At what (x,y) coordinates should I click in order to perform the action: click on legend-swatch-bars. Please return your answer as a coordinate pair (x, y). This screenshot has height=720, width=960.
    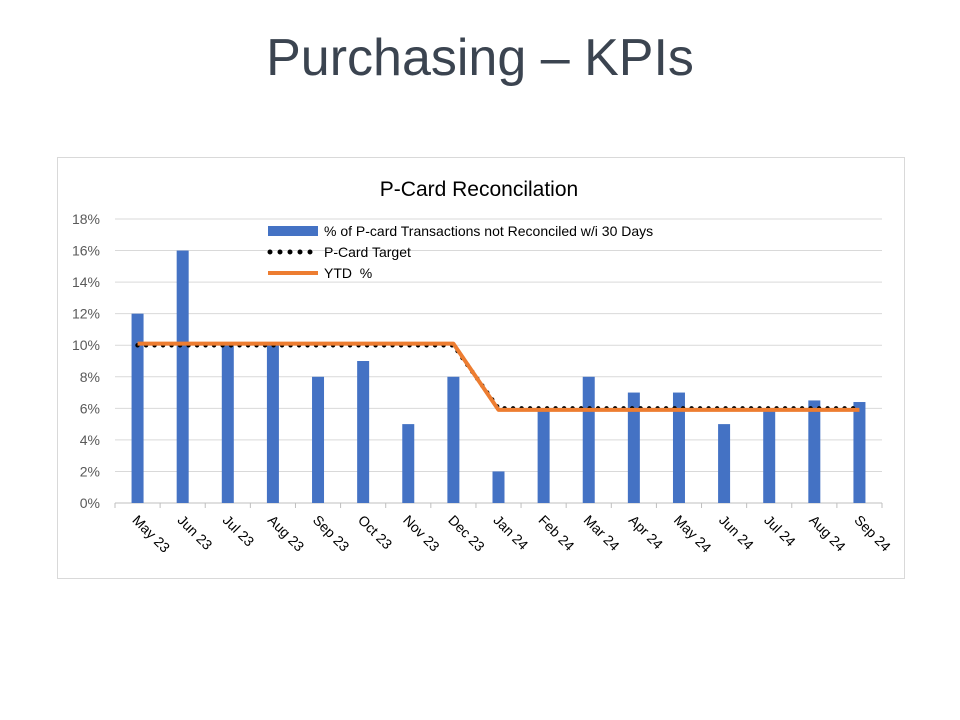
    Looking at the image, I should click on (293, 231).